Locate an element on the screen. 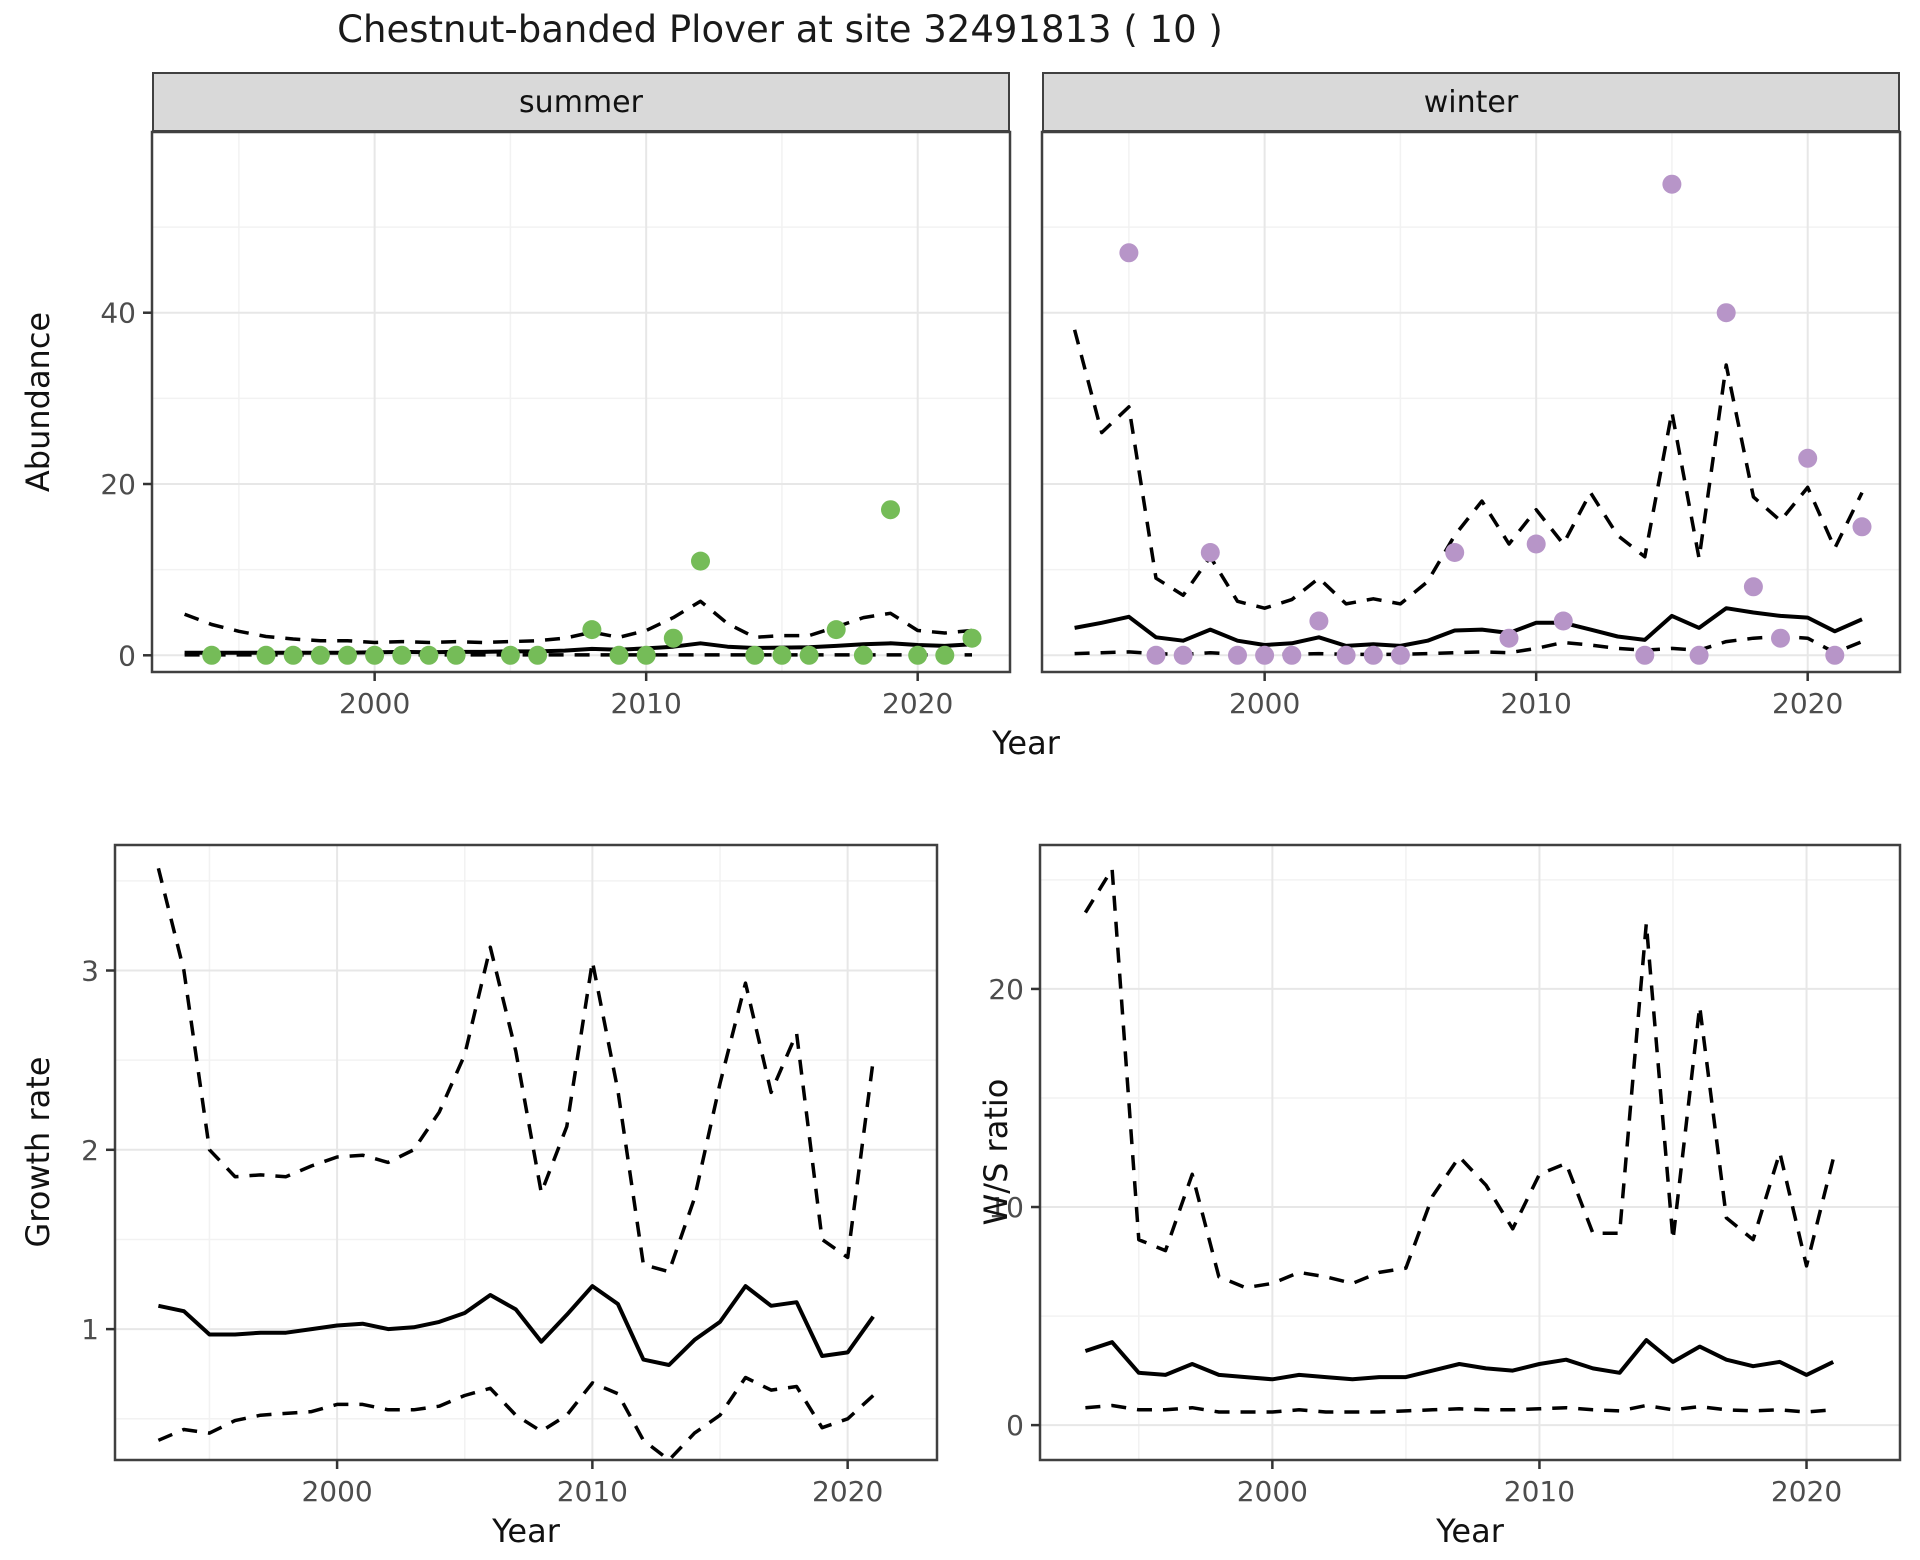 Image resolution: width=1920 pixels, height=1560 pixels. x-axis-title-year-bottom-right: Year is located at coordinates (1470, 1531).